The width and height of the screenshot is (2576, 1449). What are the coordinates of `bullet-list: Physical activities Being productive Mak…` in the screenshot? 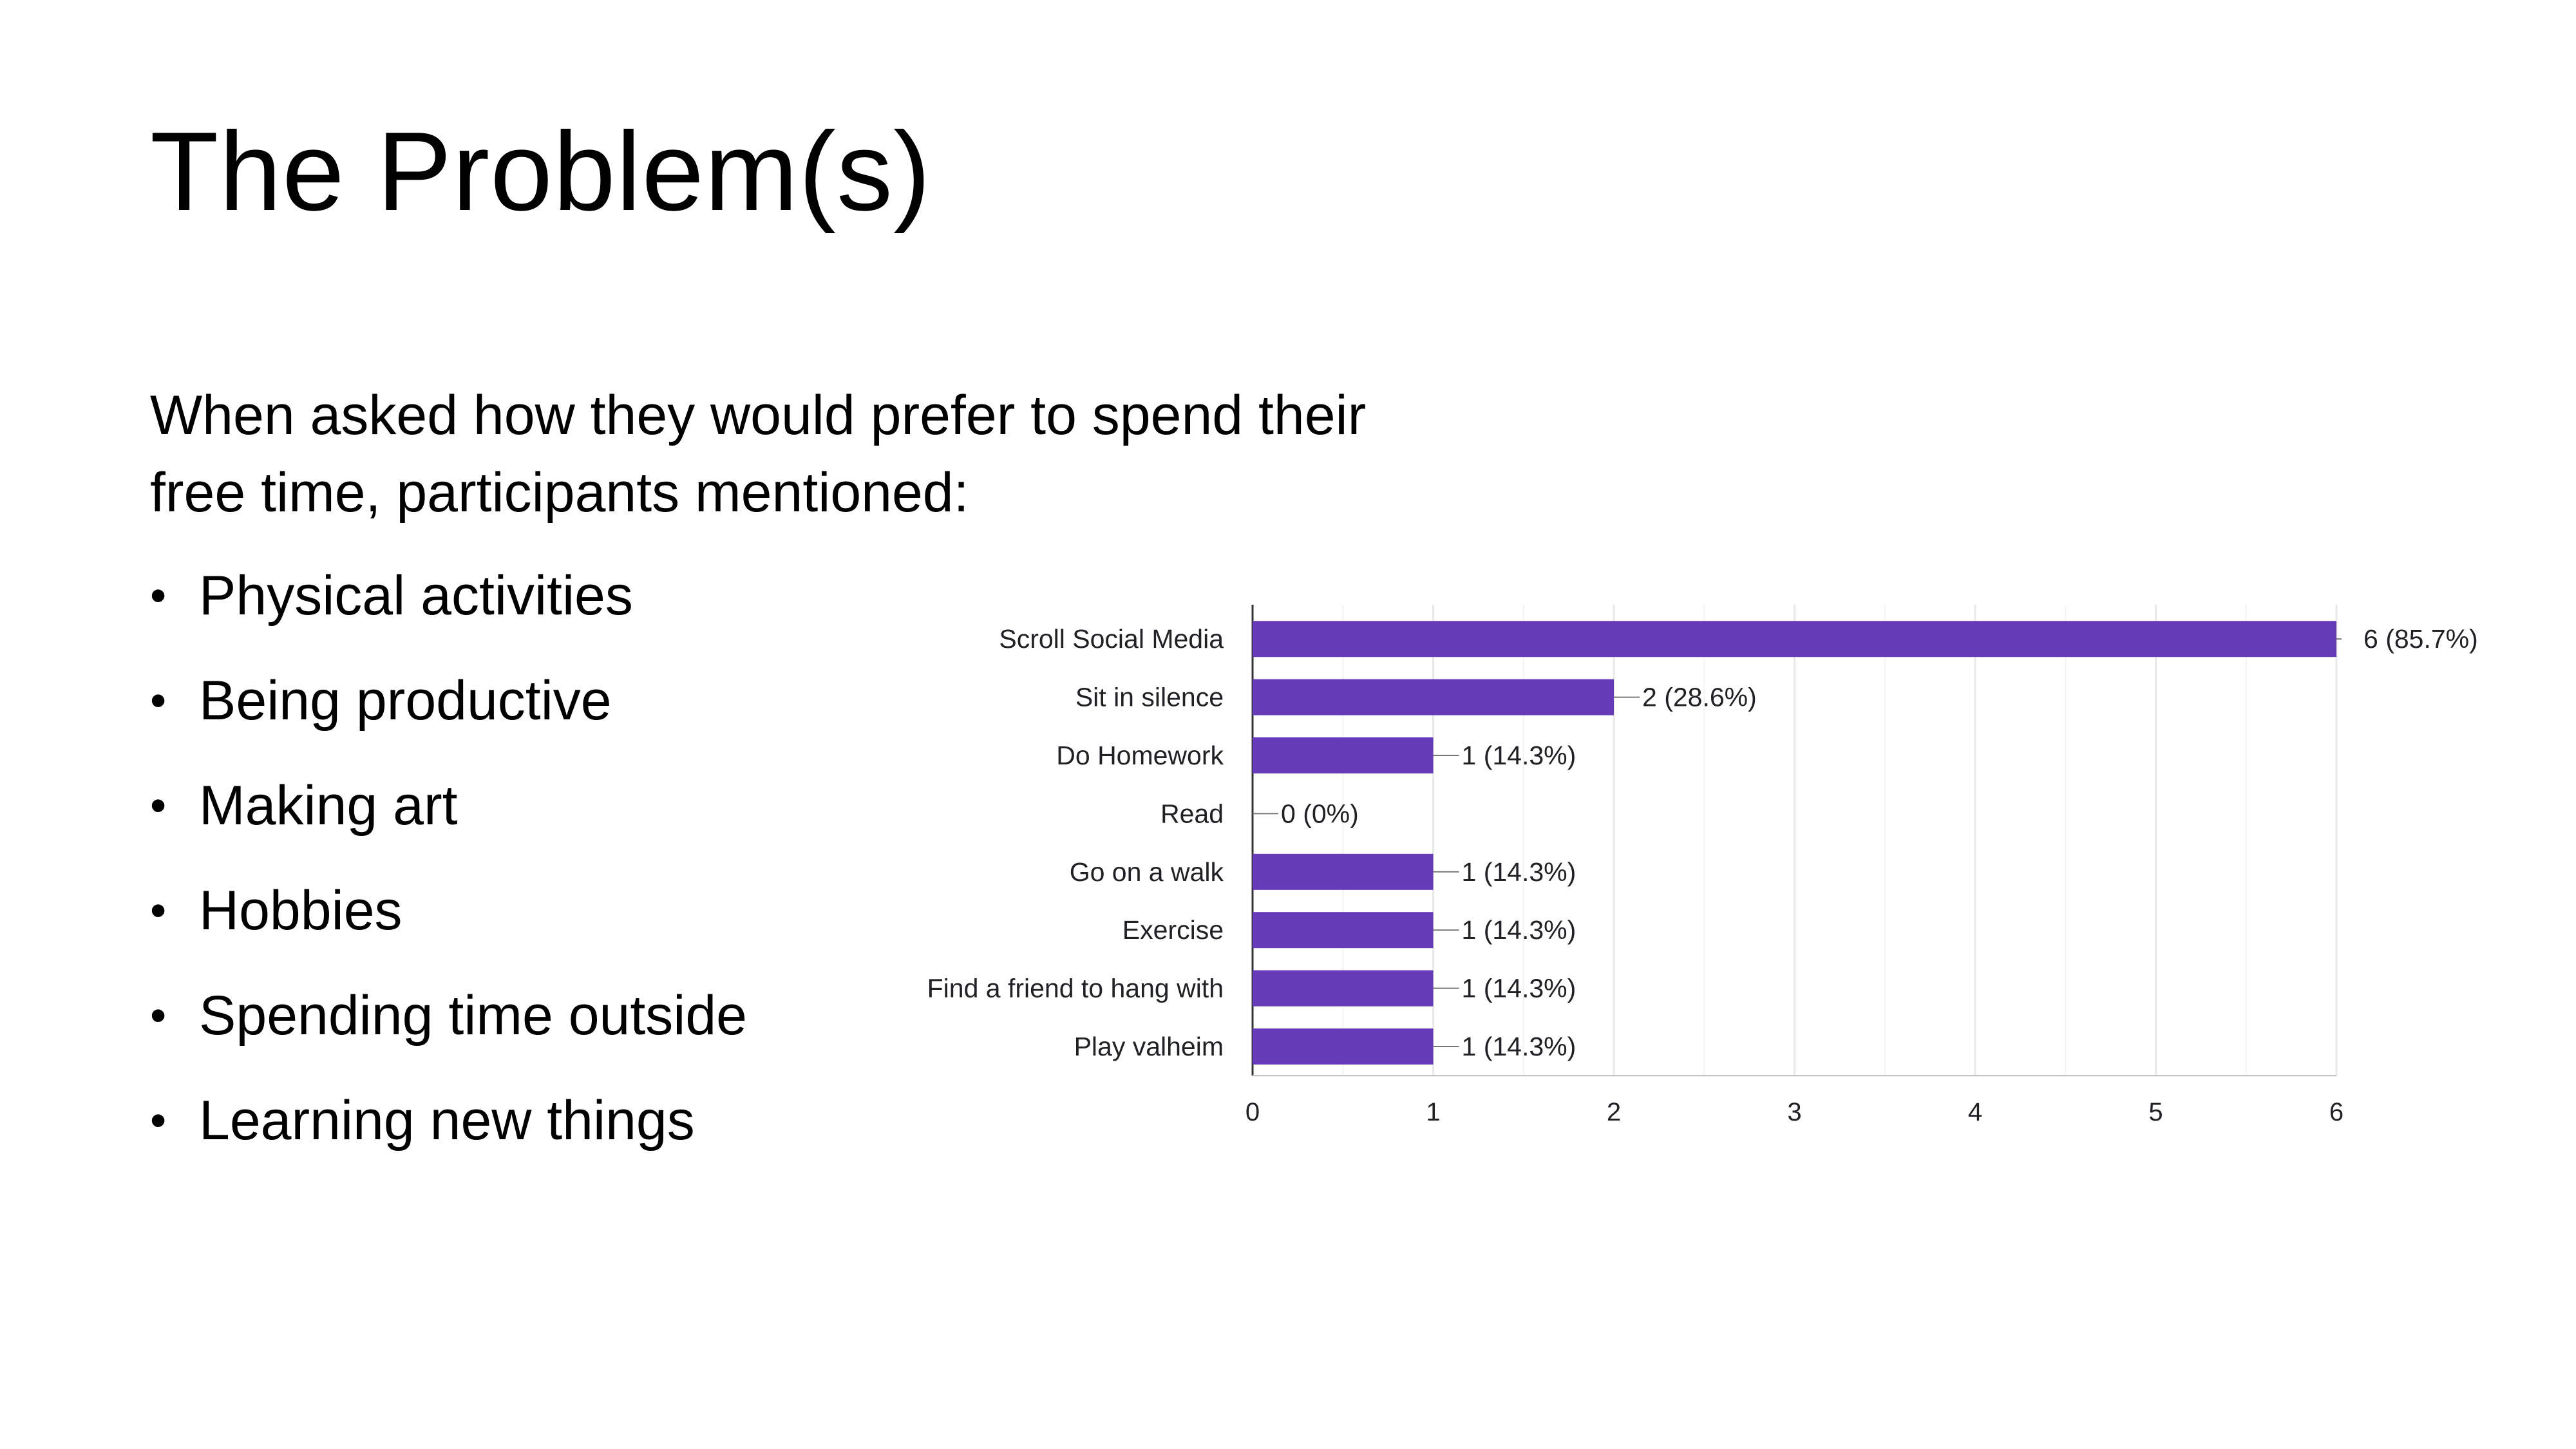 It's located at (448, 872).